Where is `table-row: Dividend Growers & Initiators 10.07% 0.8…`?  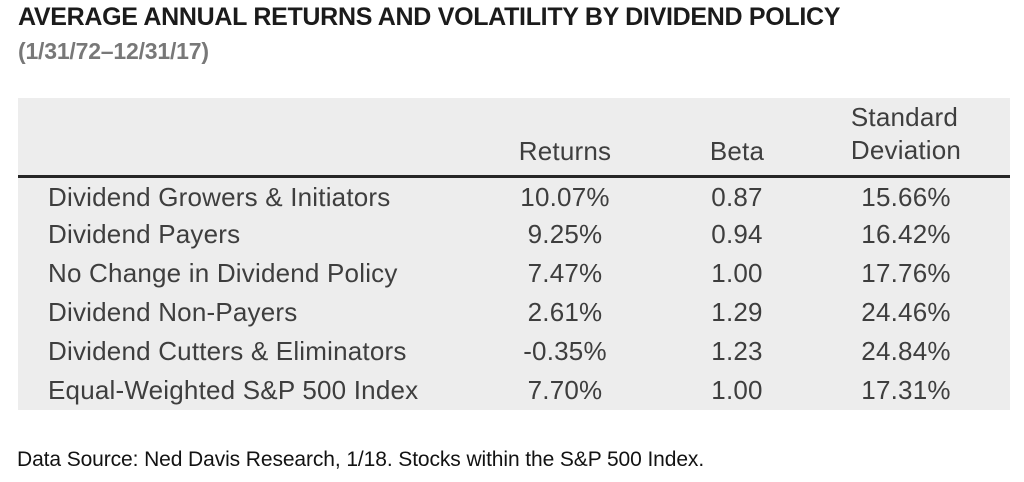 table-row: Dividend Growers & Initiators 10.07% 0.8… is located at coordinates (514, 195).